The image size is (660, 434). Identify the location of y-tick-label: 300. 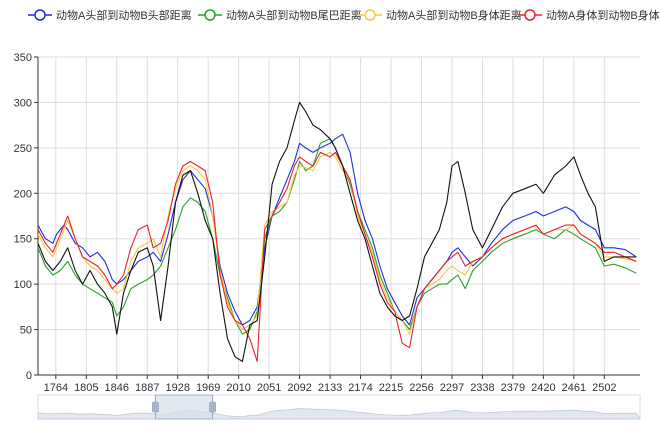
(23, 103).